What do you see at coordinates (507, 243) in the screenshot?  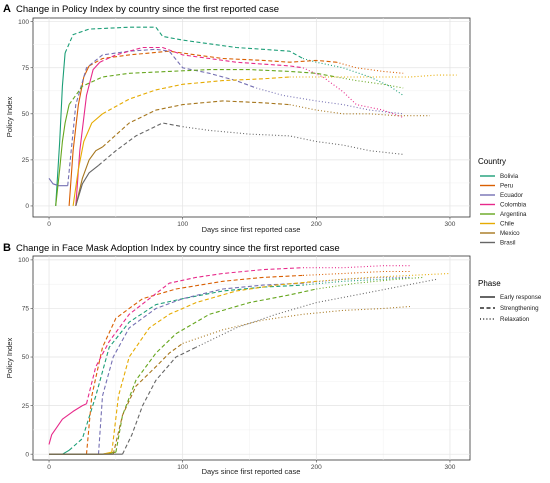 I see `legend-label-brasil: Brasil` at bounding box center [507, 243].